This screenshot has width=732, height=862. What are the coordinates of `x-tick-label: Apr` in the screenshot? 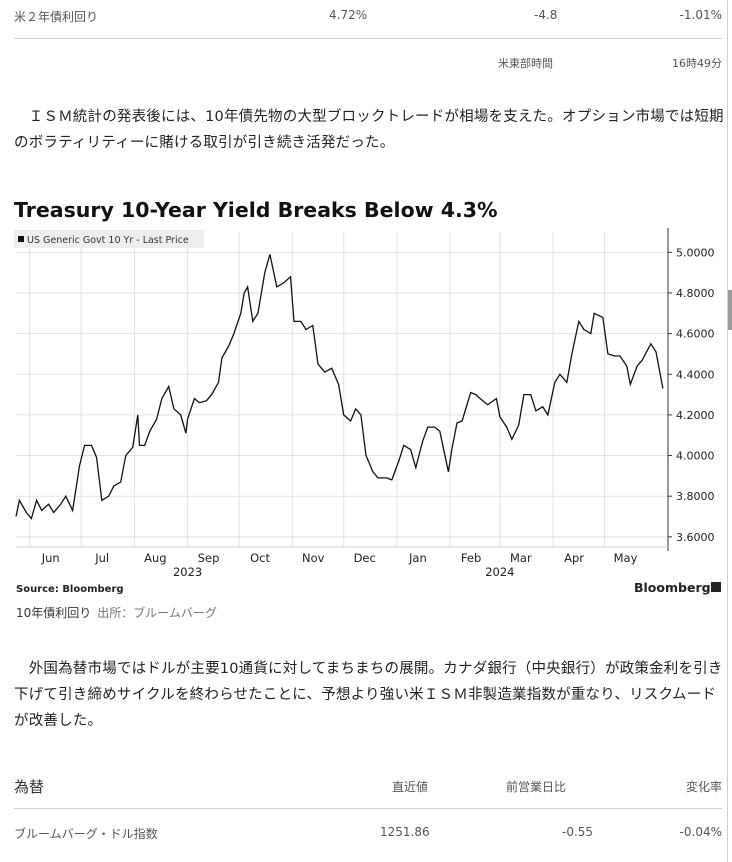 It's located at (574, 558).